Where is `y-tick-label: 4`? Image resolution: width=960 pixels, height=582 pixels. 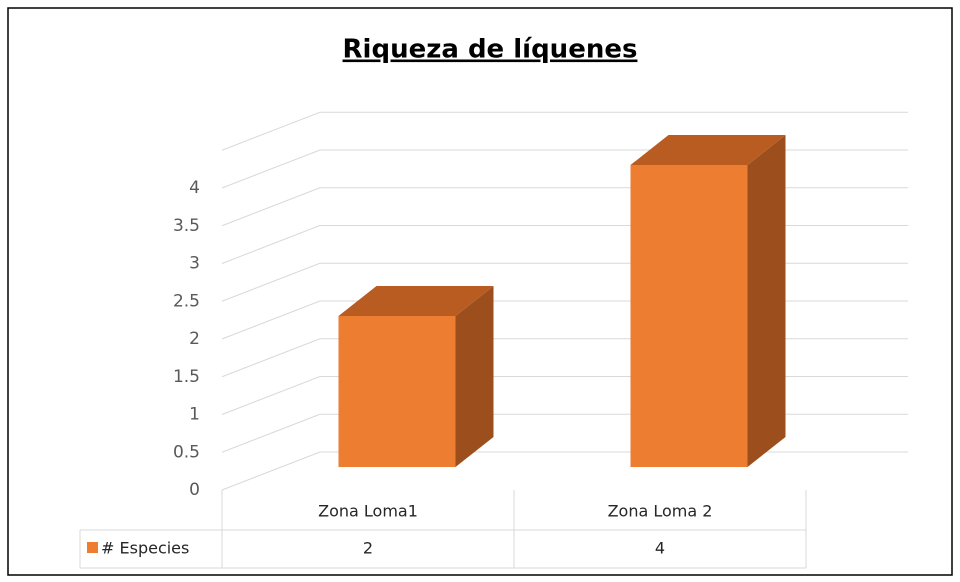
y-tick-label: 4 is located at coordinates (194, 188).